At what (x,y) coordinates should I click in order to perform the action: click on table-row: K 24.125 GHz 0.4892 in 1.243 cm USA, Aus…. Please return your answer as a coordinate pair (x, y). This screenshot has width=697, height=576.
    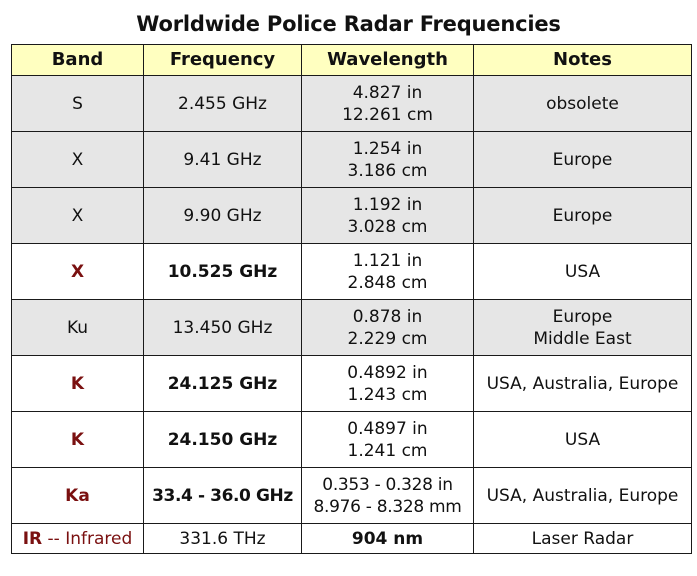
    Looking at the image, I should click on (351, 383).